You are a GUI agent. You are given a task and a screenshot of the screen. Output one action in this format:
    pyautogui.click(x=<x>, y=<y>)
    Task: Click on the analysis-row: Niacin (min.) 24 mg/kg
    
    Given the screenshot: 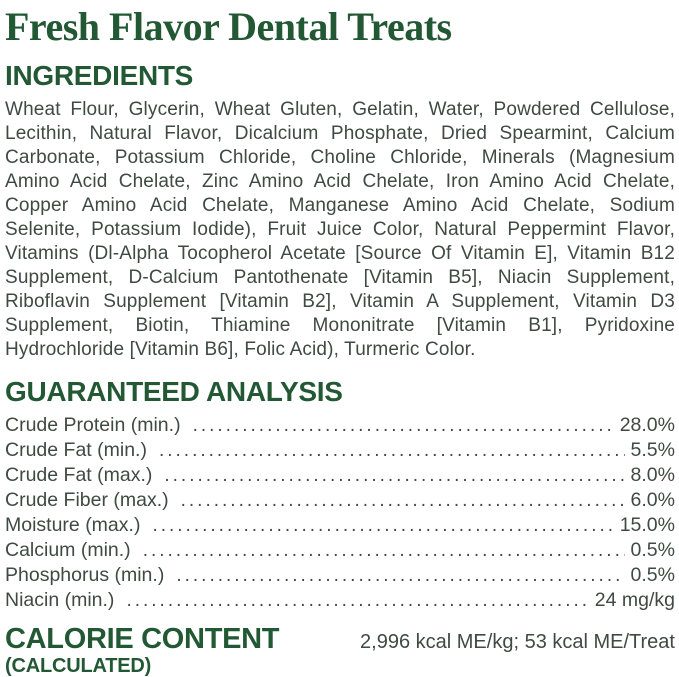 What is the action you would take?
    pyautogui.click(x=340, y=600)
    